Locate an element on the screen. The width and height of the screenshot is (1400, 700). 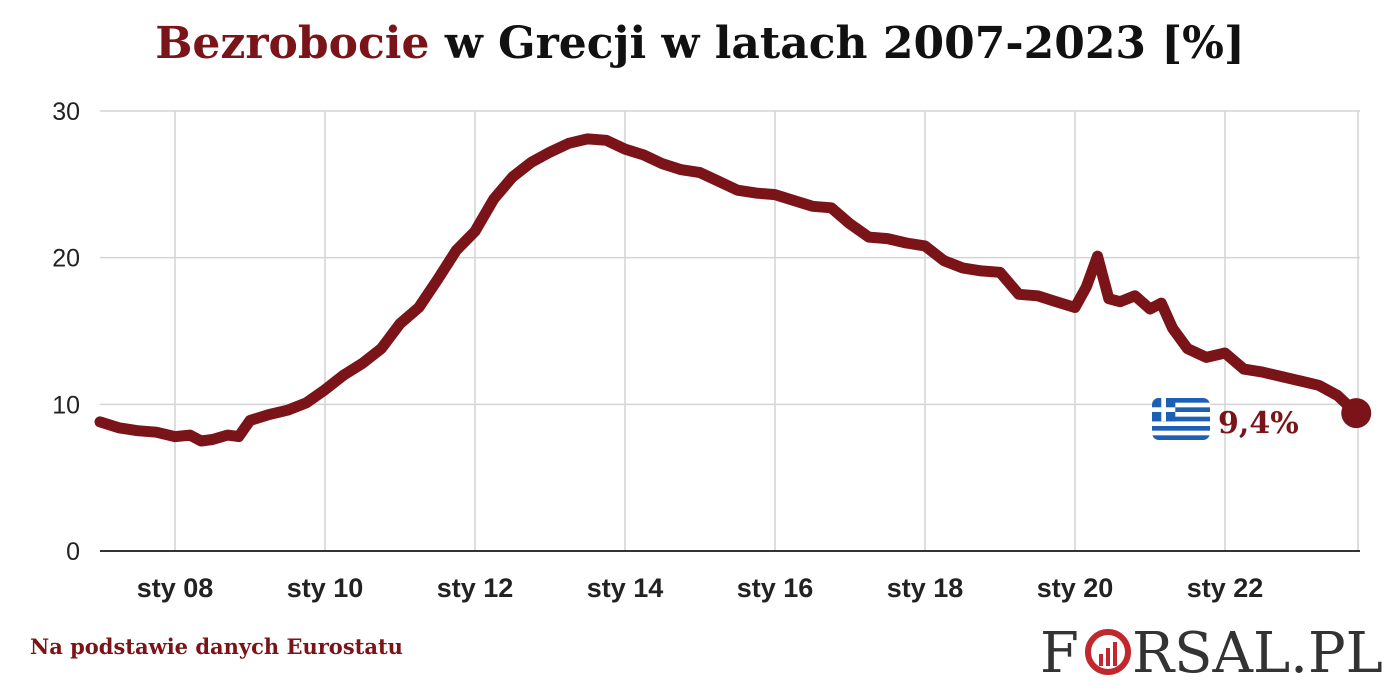
x-tick-label: sty 10 is located at coordinates (325, 588).